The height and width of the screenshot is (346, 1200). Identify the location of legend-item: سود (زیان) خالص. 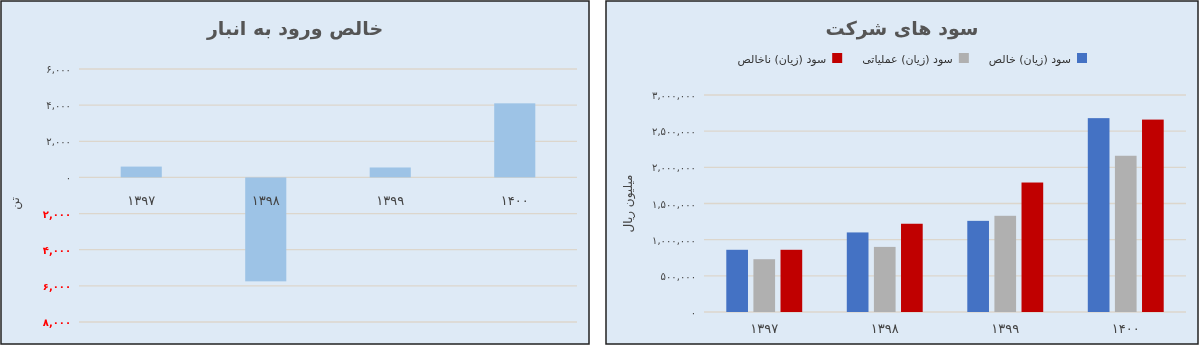
(1037, 59).